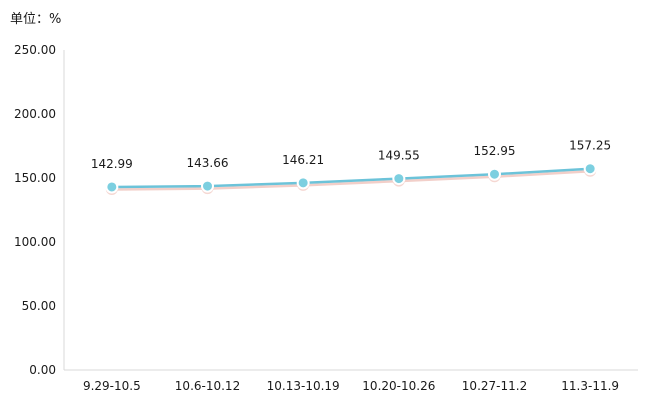 The image size is (648, 405). What do you see at coordinates (35, 50) in the screenshot?
I see `y-tick-label: 250.00` at bounding box center [35, 50].